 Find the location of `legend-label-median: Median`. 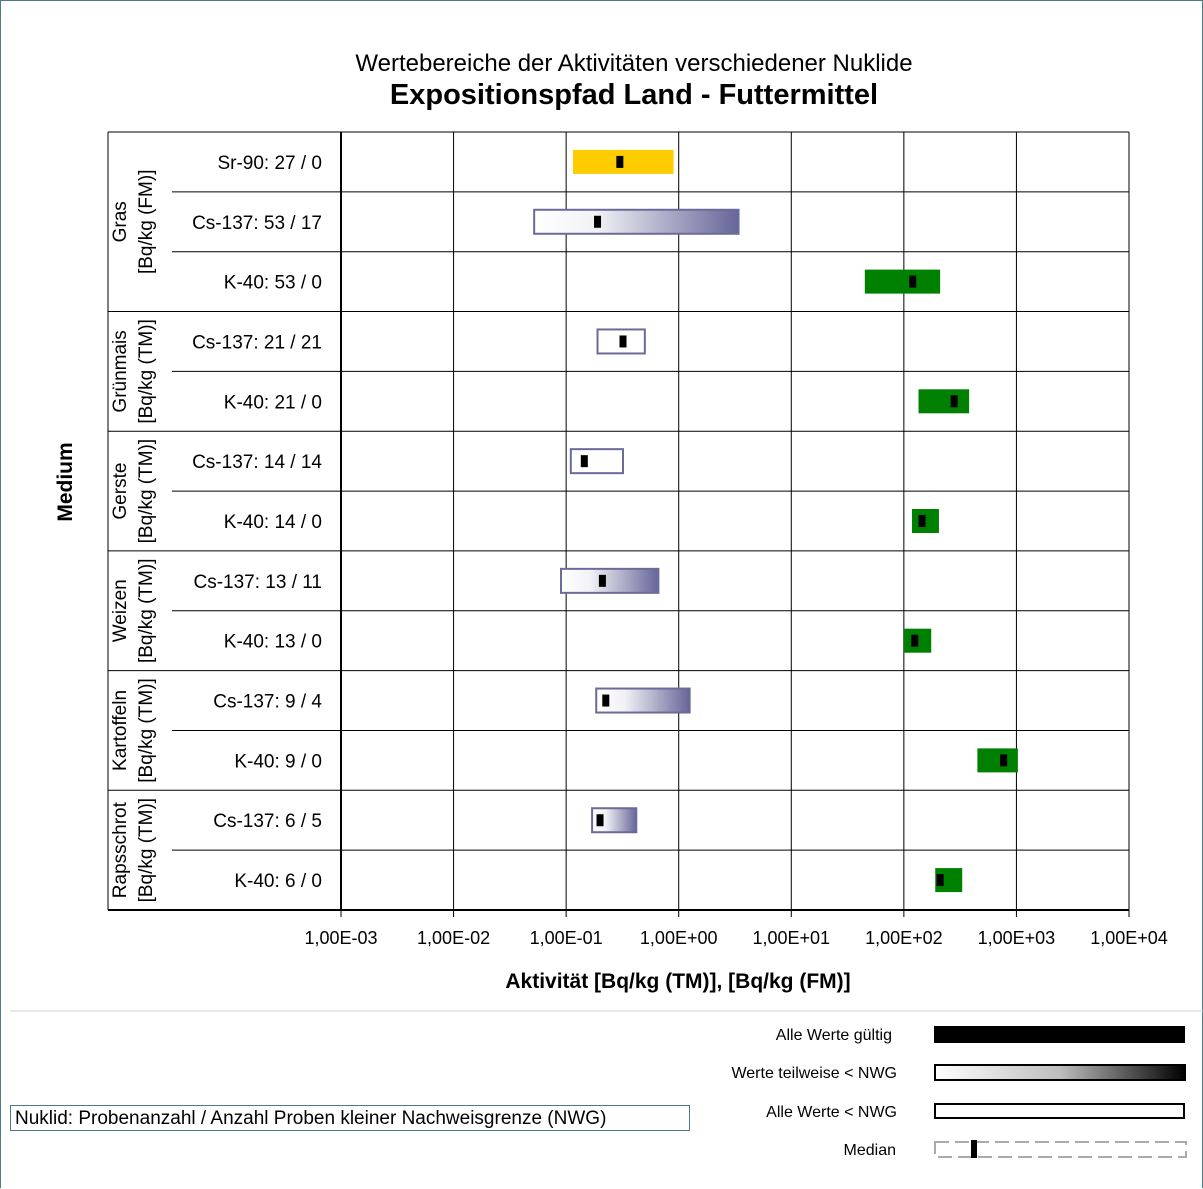

legend-label-median: Median is located at coordinates (870, 1150).